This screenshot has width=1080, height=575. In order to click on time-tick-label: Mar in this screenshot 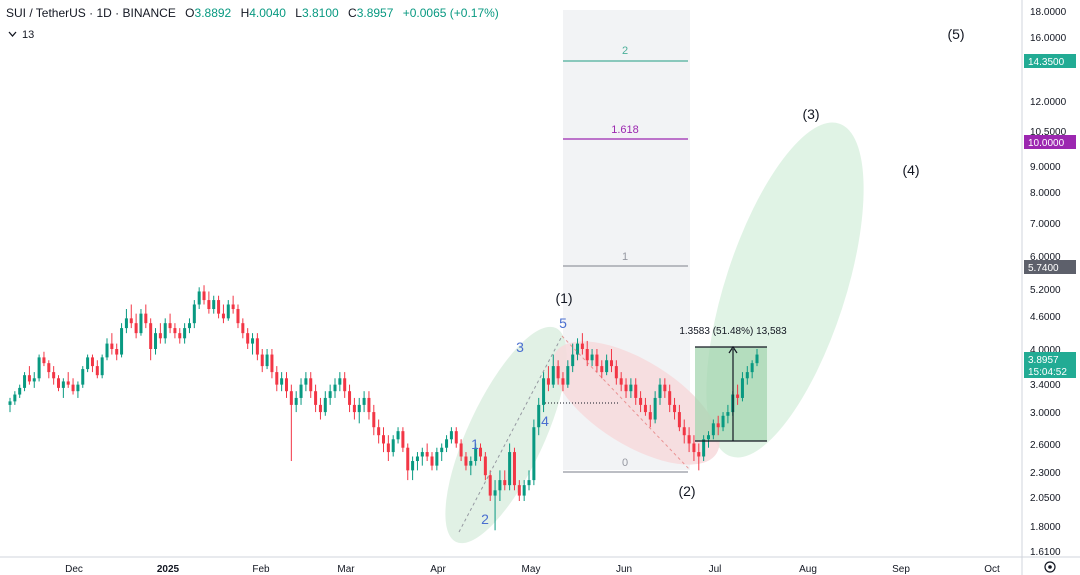, I will do `click(346, 569)`.